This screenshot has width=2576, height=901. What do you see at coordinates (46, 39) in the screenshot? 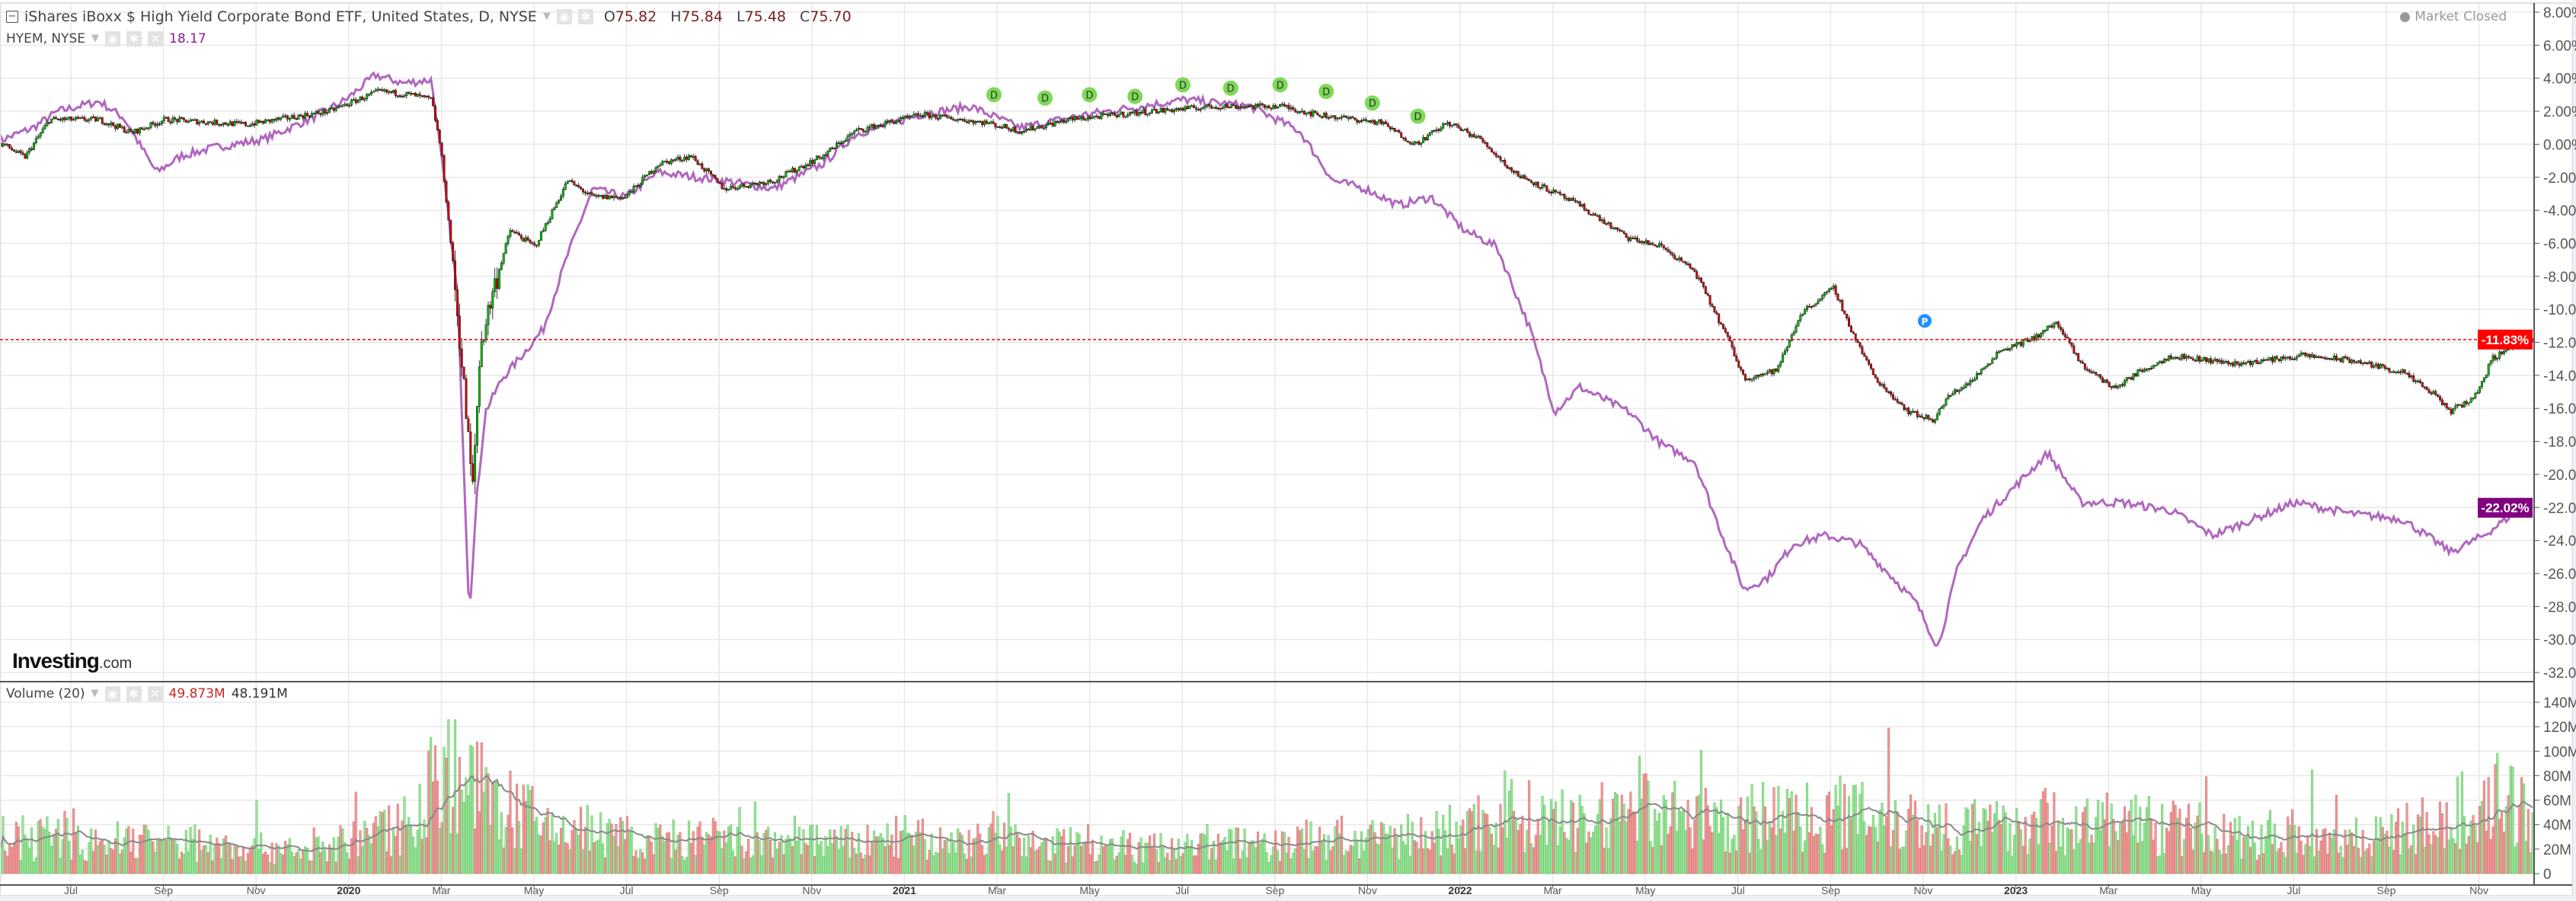
I see `compare-series-title: HYEM, NYSE` at bounding box center [46, 39].